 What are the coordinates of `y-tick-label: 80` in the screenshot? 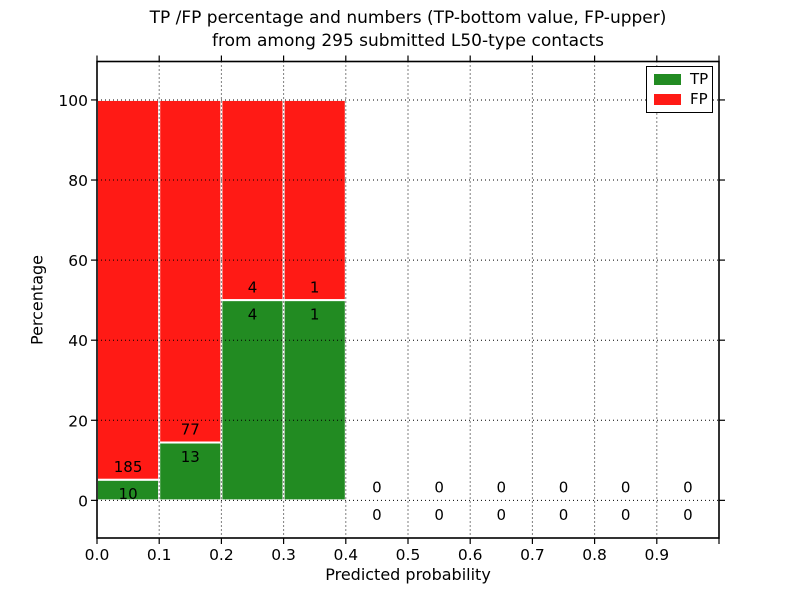 It's located at (78, 181).